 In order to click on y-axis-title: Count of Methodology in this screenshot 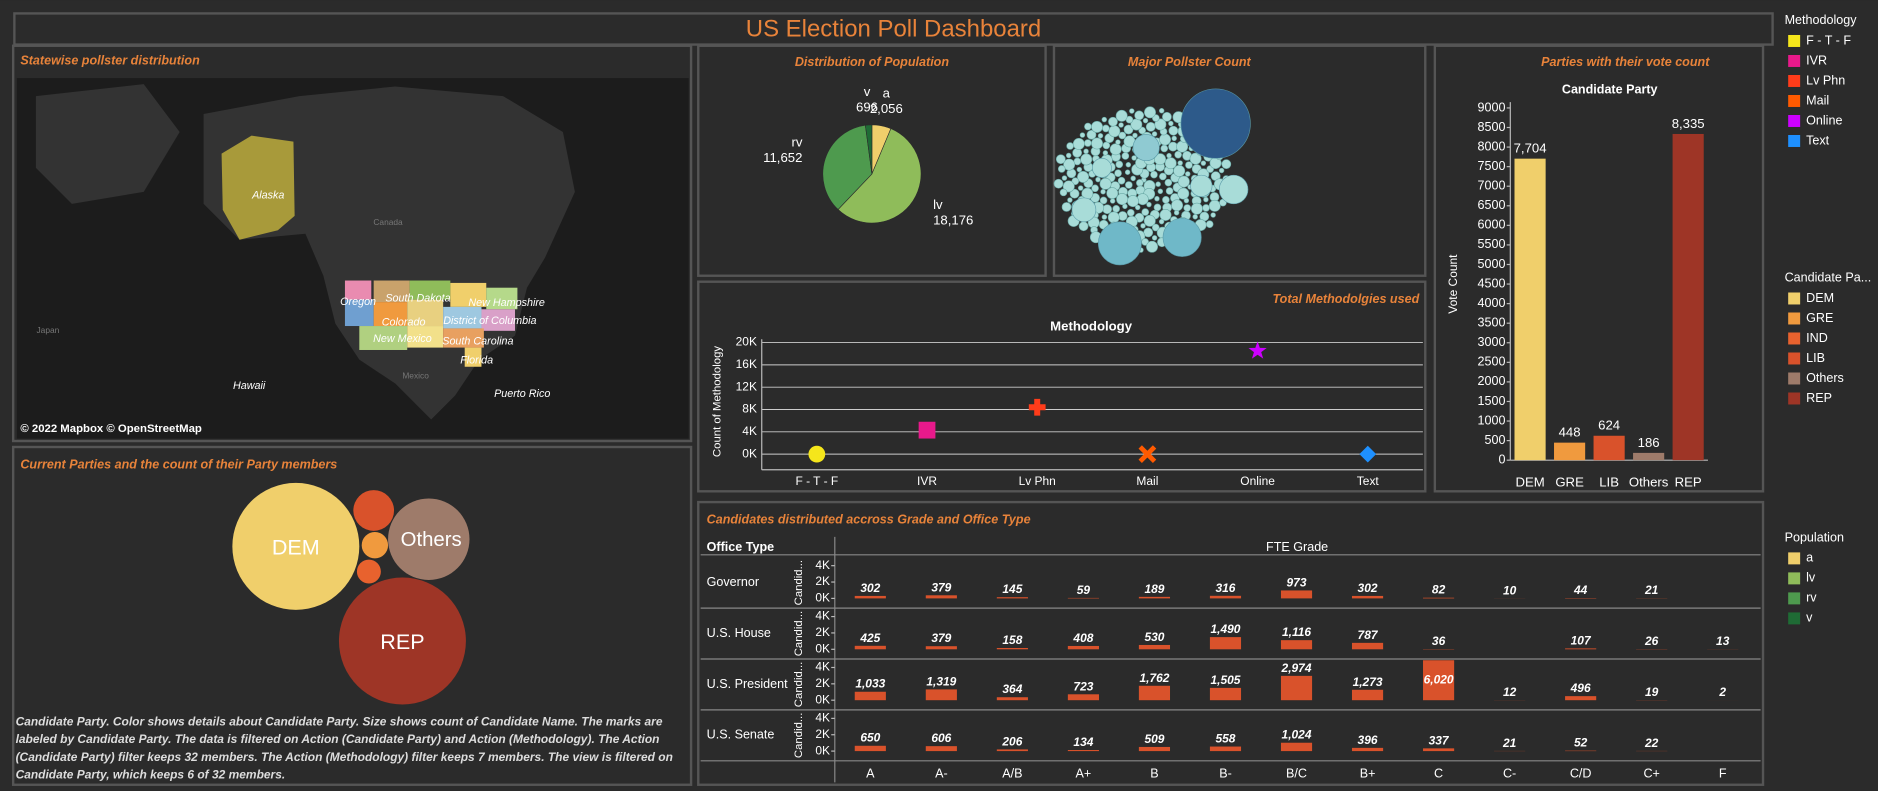, I will do `click(717, 401)`.